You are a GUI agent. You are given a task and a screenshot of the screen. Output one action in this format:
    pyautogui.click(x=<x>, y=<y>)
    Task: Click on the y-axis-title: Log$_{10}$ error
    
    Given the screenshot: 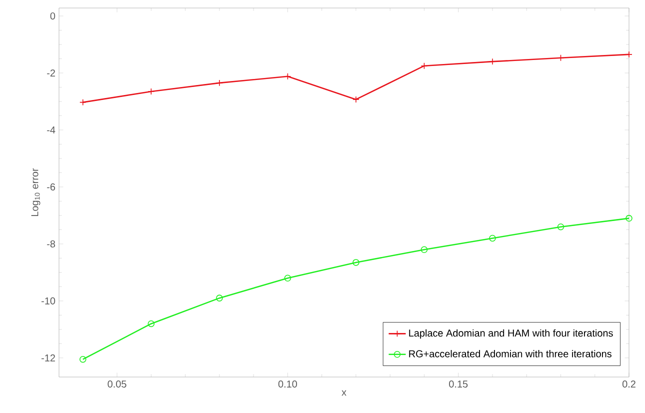 What is the action you would take?
    pyautogui.click(x=35, y=192)
    